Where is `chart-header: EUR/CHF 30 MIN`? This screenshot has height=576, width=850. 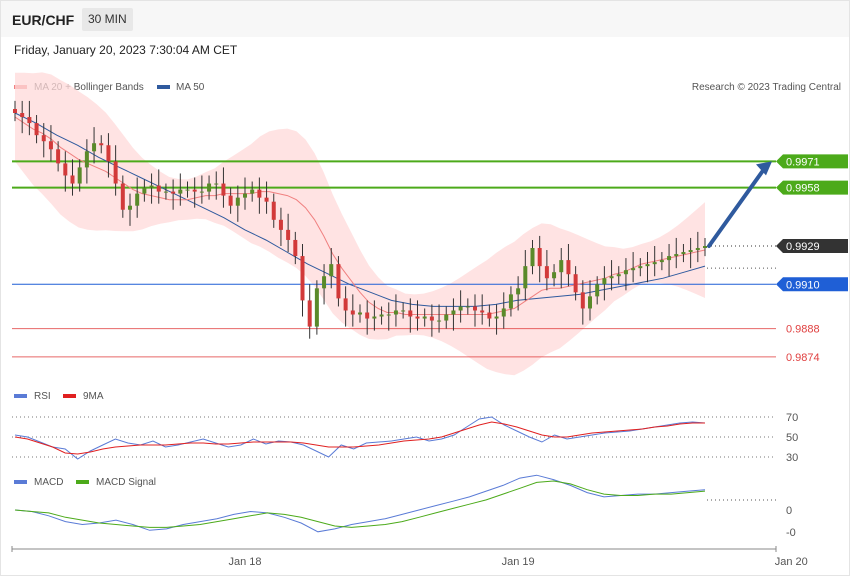
chart-header: EUR/CHF 30 MIN is located at coordinates (425, 19).